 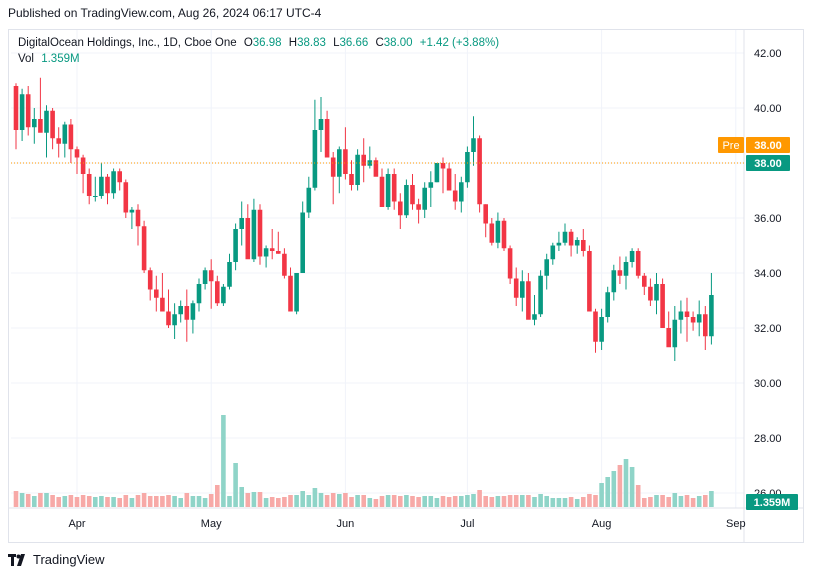 What do you see at coordinates (267, 43) in the screenshot?
I see `open-value: 36.98` at bounding box center [267, 43].